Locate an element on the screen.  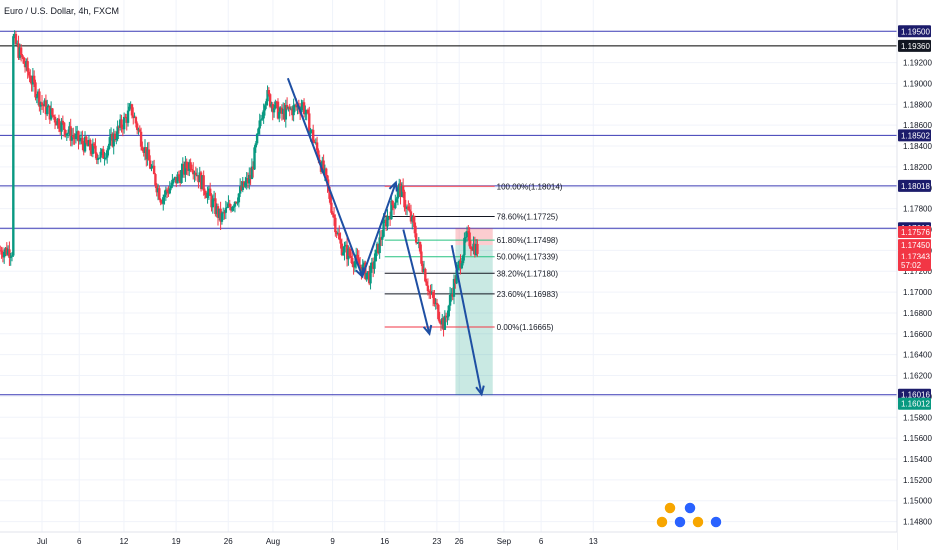
short-position-tool is located at coordinates (474, 312).